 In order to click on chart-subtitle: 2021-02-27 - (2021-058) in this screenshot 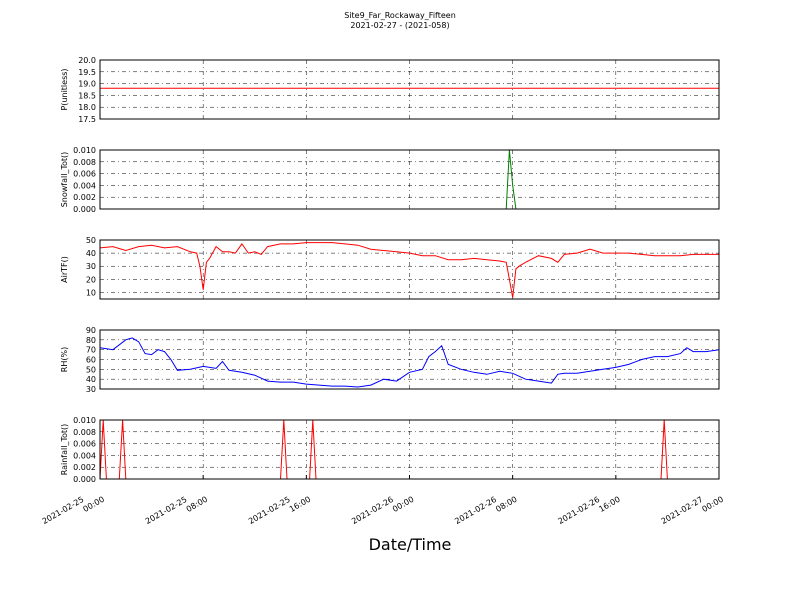, I will do `click(399, 25)`.